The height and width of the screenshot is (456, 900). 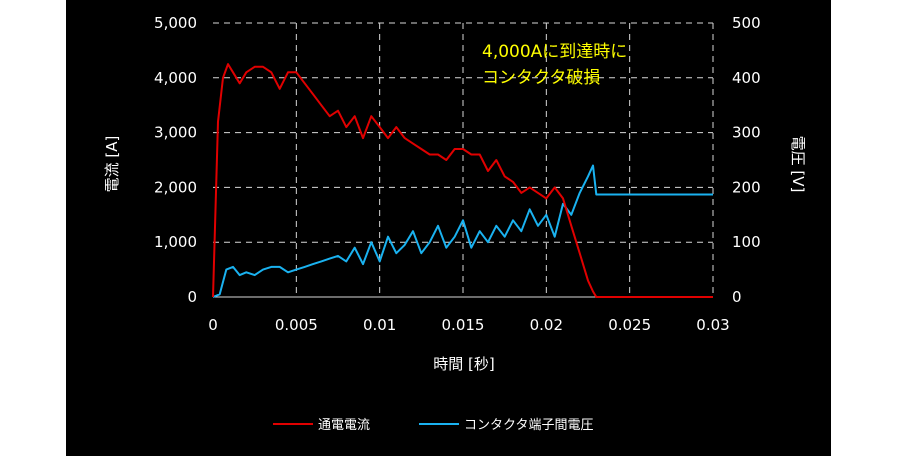 I want to click on y-tick-label: 3,000, so click(x=175, y=133).